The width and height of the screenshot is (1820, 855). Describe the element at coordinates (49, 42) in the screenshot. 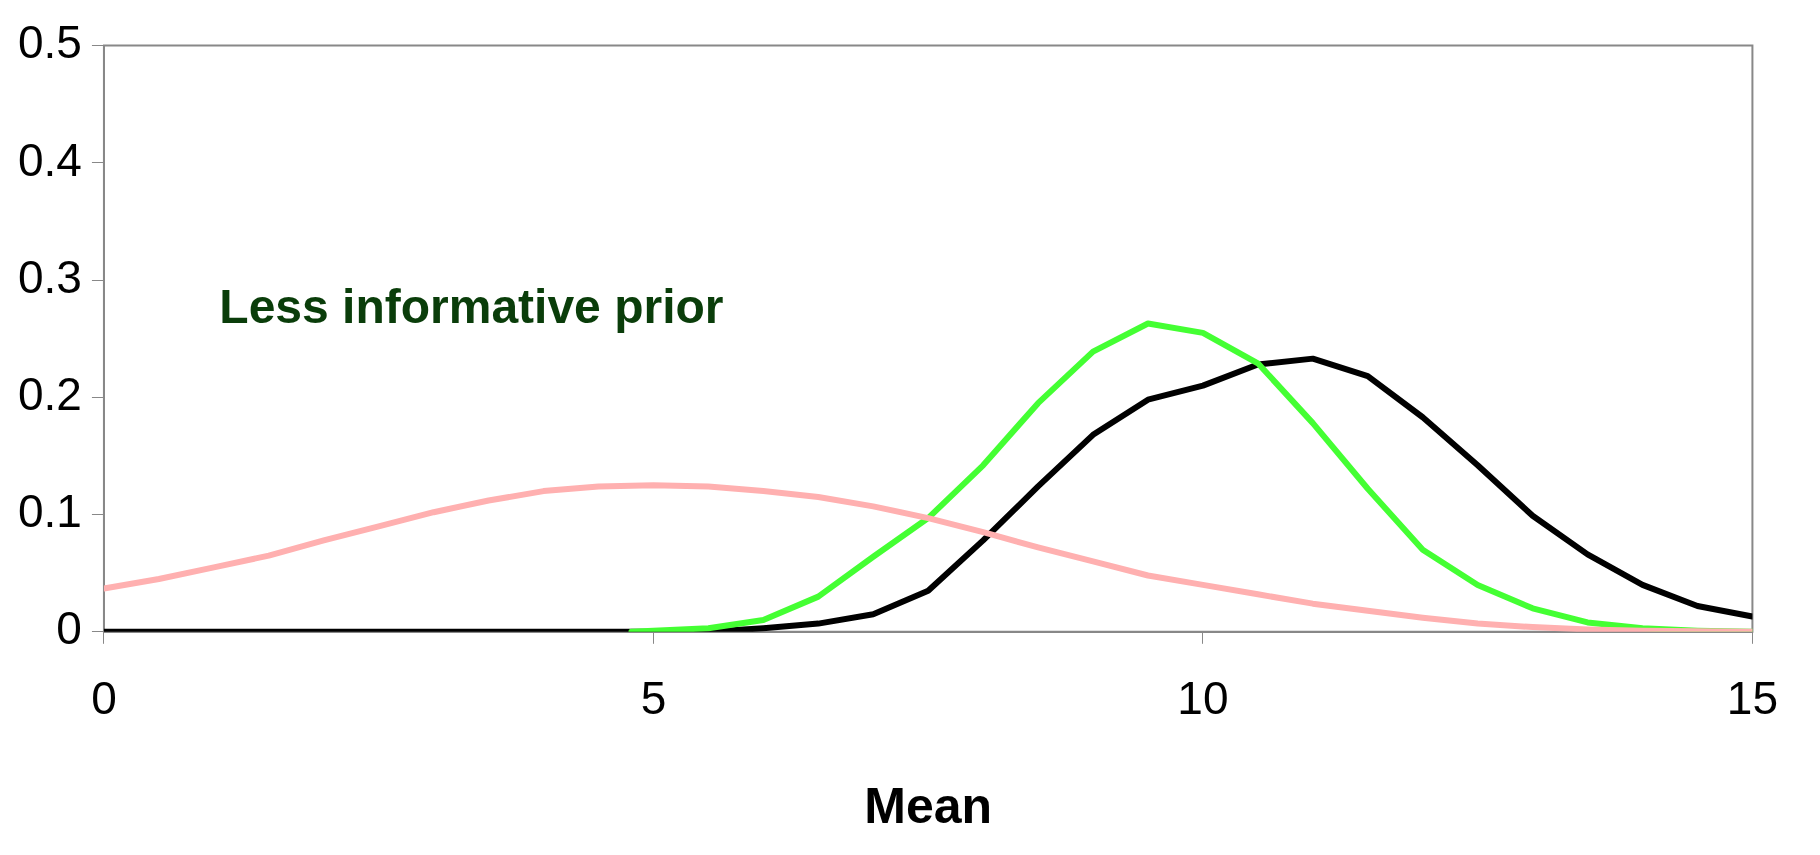

I see `y-tick-label: 0.5` at that location.